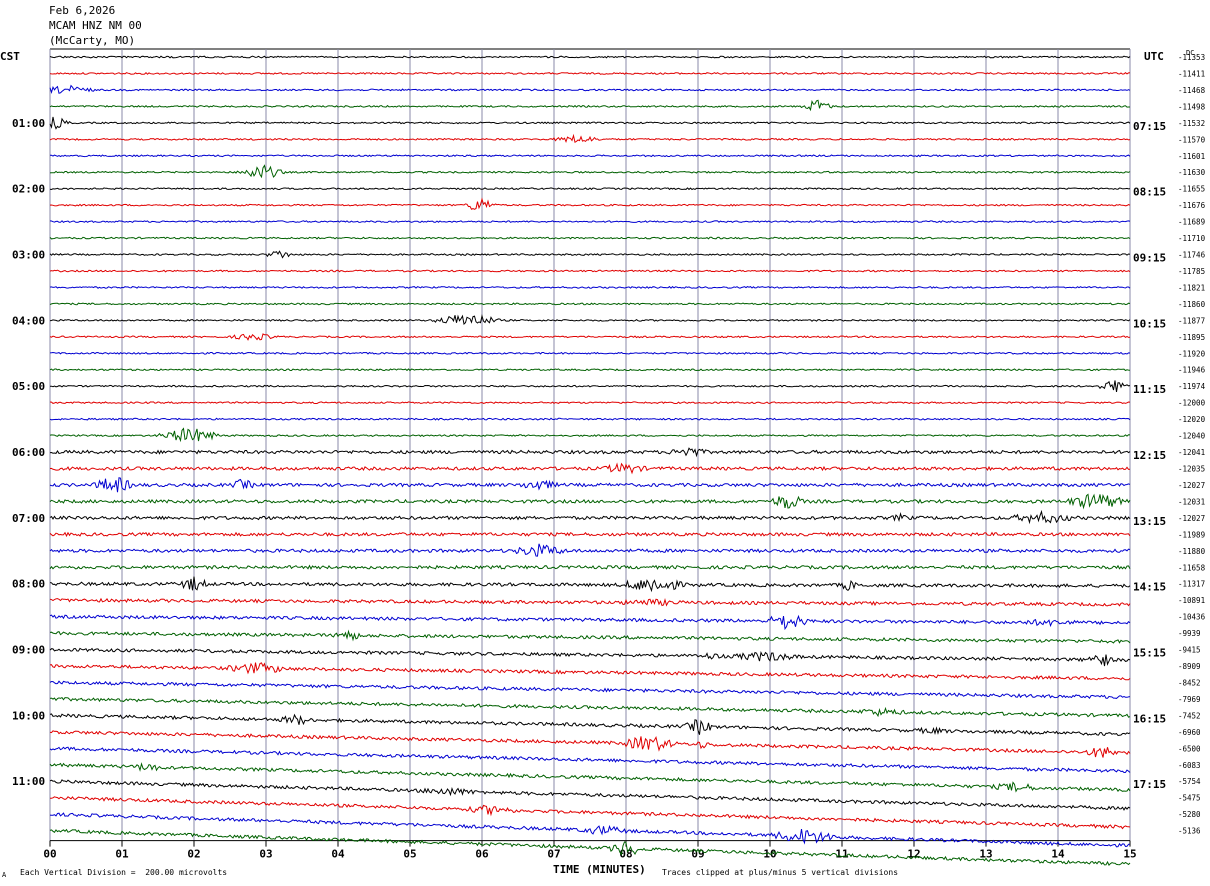 The height and width of the screenshot is (886, 1210). What do you see at coordinates (1191, 534) in the screenshot?
I see `dc-offset-label-30: -11989` at bounding box center [1191, 534].